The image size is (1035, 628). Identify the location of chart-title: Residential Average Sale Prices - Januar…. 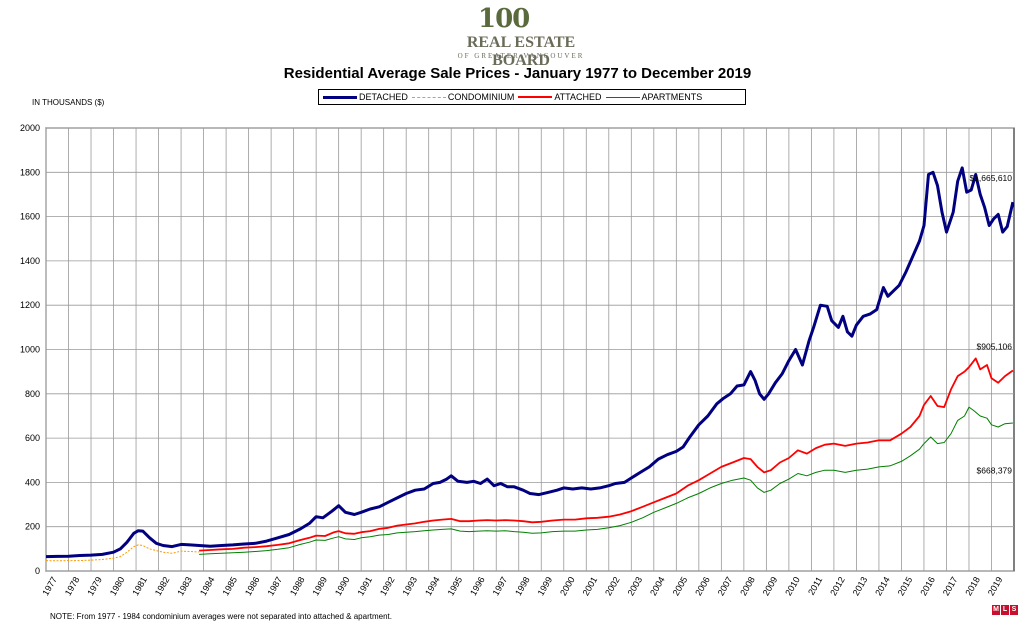
(517, 73).